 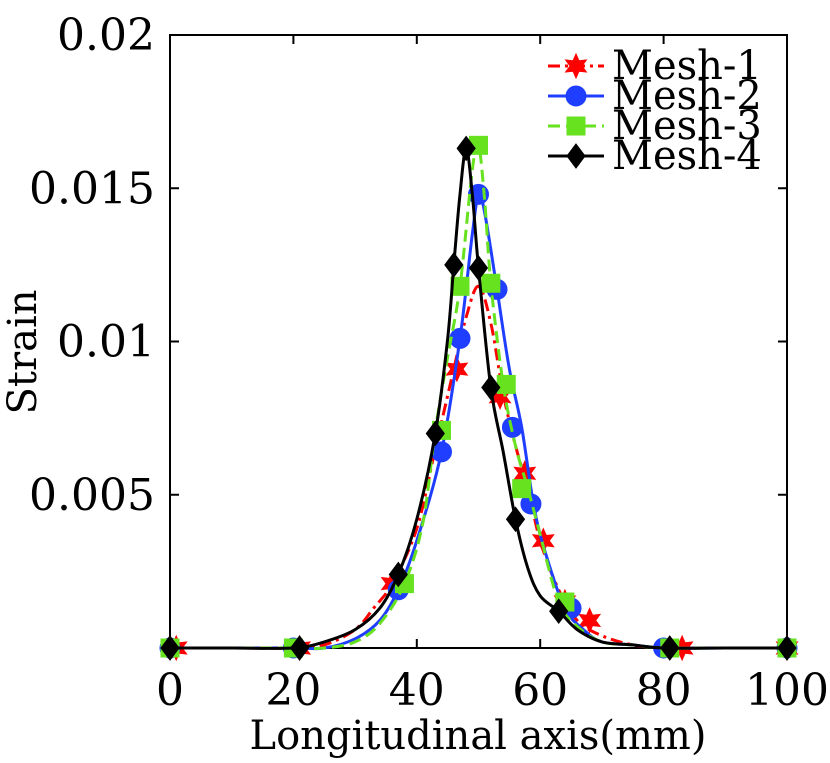 I want to click on y-tick-label: 0.01, so click(x=106, y=342).